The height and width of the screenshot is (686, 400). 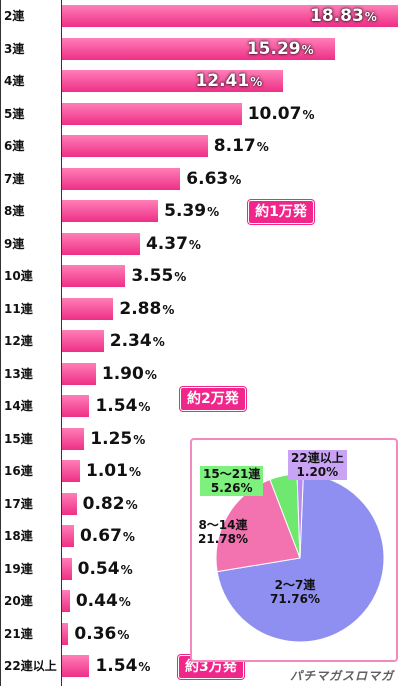 I want to click on category-label: 12連, so click(x=18, y=341).